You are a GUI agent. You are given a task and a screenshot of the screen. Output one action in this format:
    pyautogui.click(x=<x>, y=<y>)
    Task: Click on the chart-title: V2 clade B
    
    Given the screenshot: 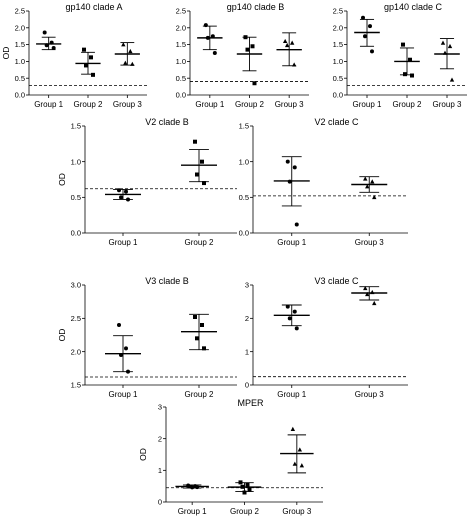 What is the action you would take?
    pyautogui.click(x=167, y=122)
    